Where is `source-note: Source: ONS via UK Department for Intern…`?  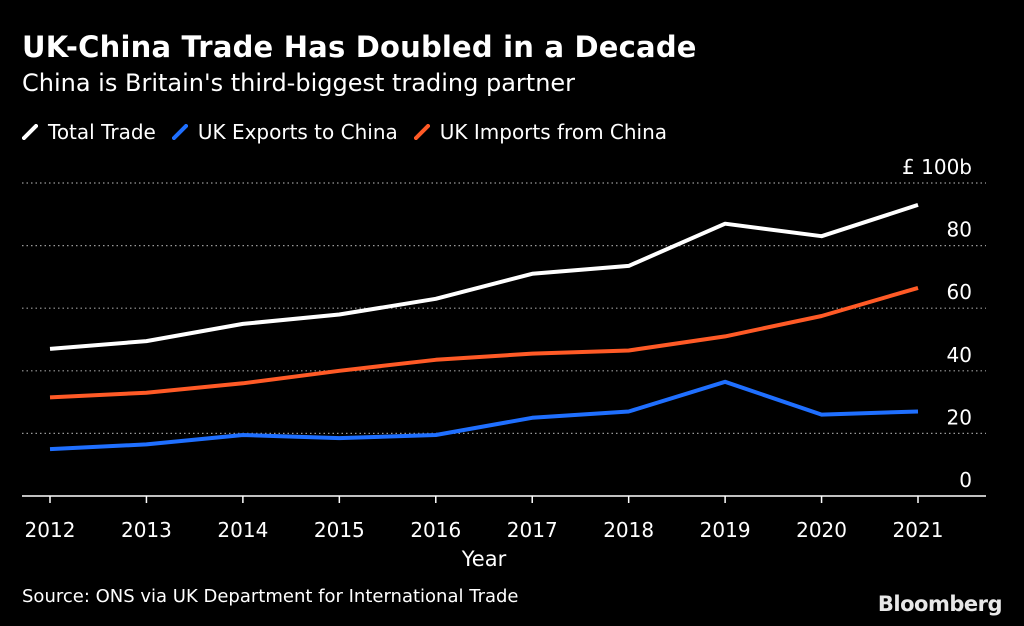 source-note: Source: ONS via UK Department for Intern… is located at coordinates (270, 596).